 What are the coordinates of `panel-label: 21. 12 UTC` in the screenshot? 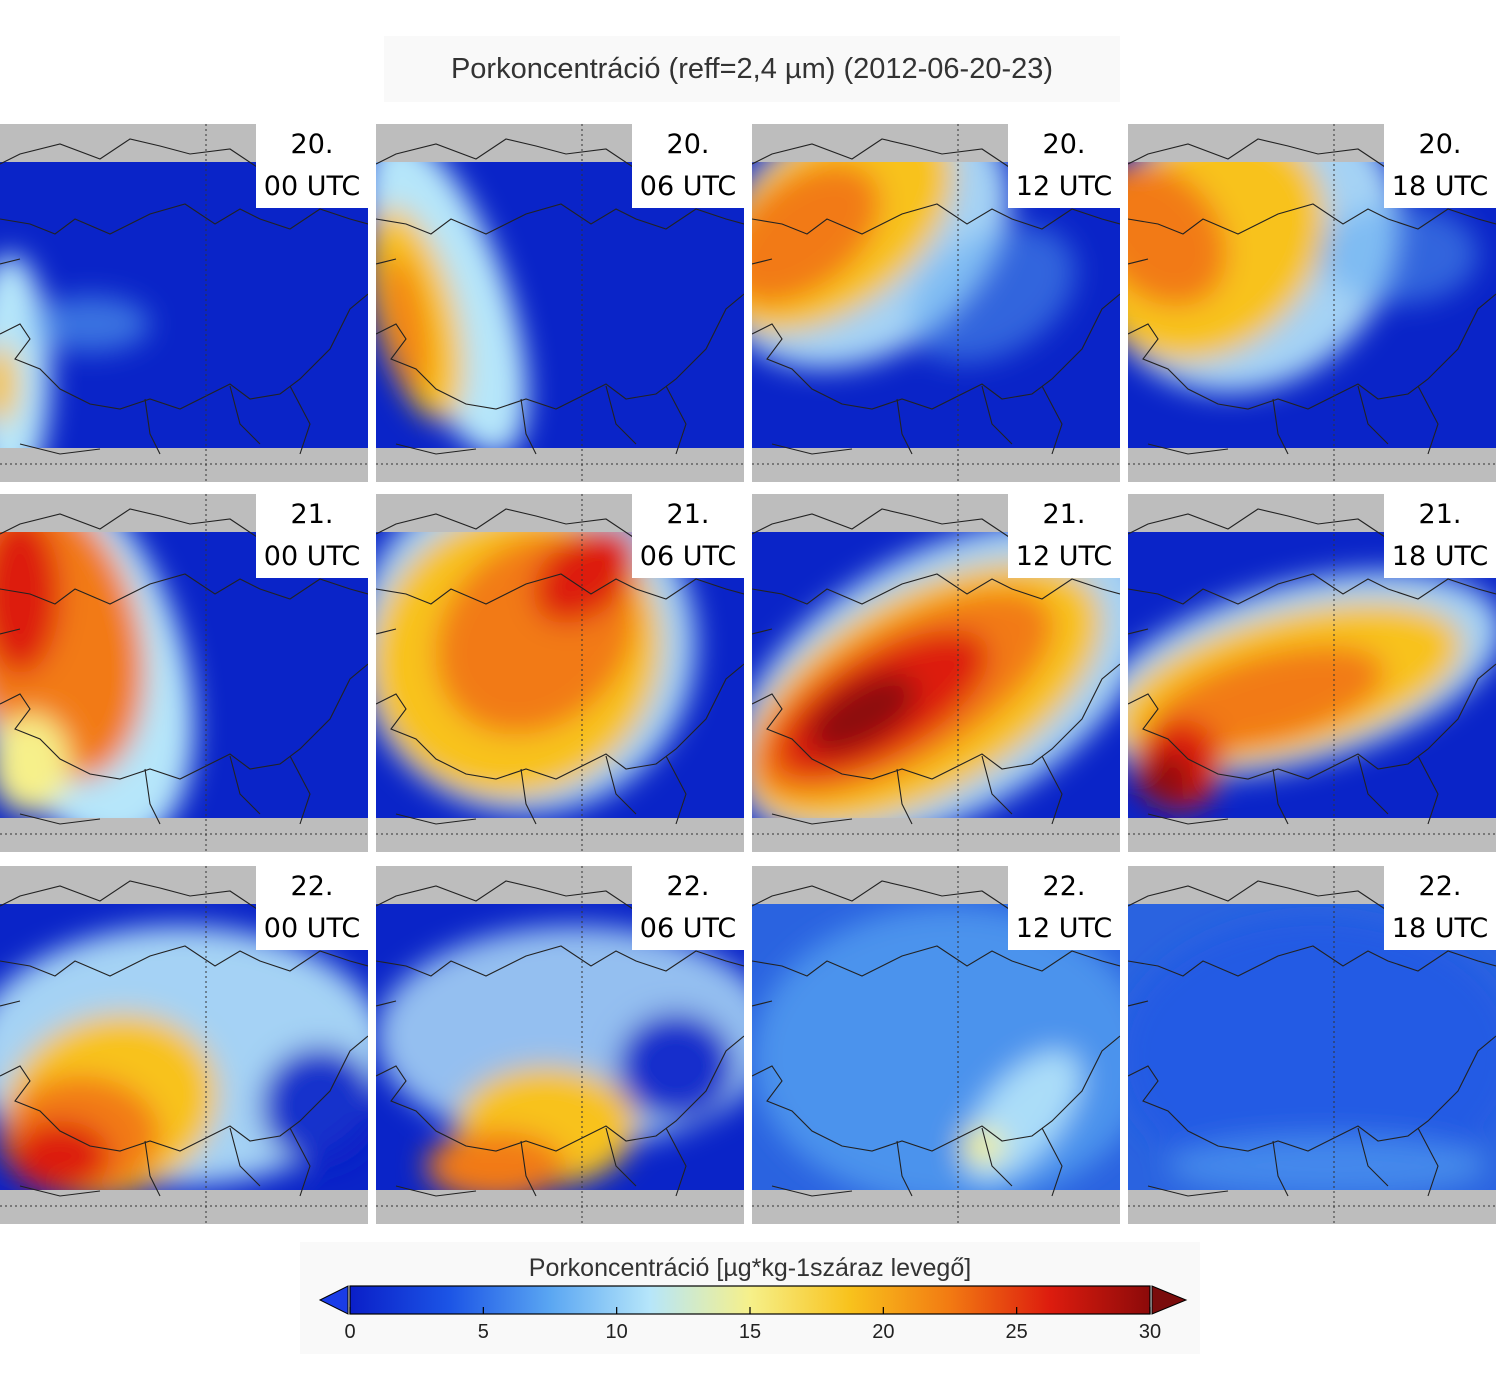 It's located at (1064, 536).